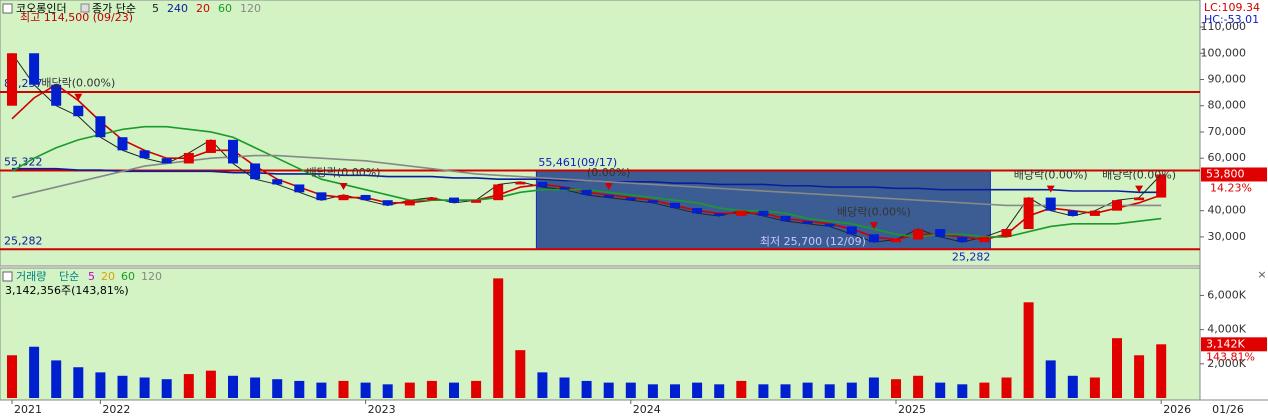  What do you see at coordinates (1177, 409) in the screenshot?
I see `x-tick-label: 2026` at bounding box center [1177, 409].